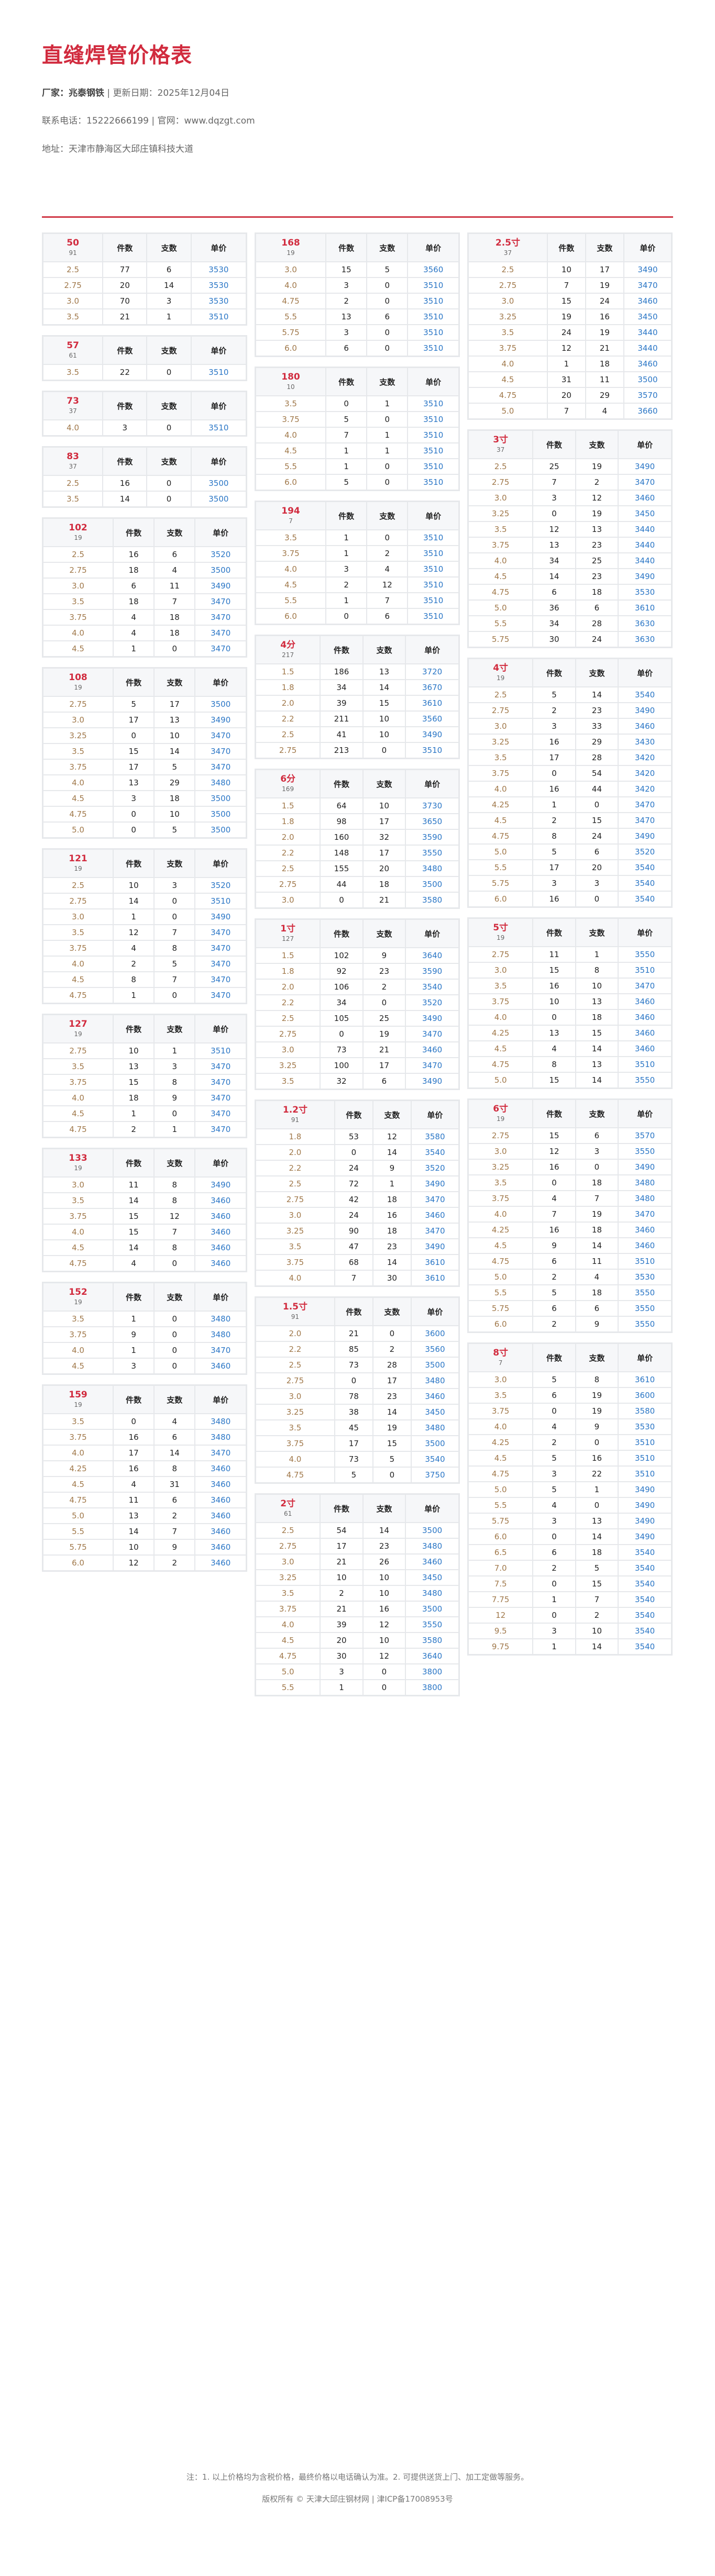 The height and width of the screenshot is (2576, 715). Describe the element at coordinates (597, 1230) in the screenshot. I see `sticks-cell: 18` at that location.